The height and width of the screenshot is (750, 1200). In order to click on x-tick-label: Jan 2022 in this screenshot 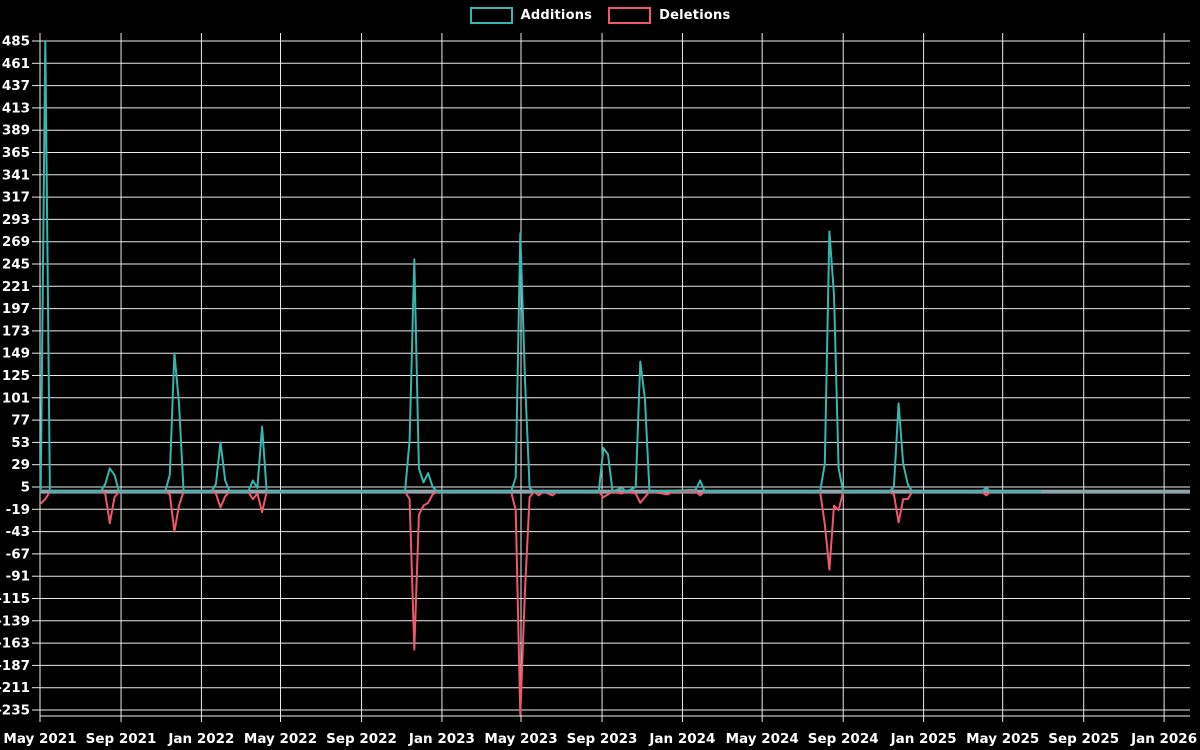, I will do `click(200, 739)`.